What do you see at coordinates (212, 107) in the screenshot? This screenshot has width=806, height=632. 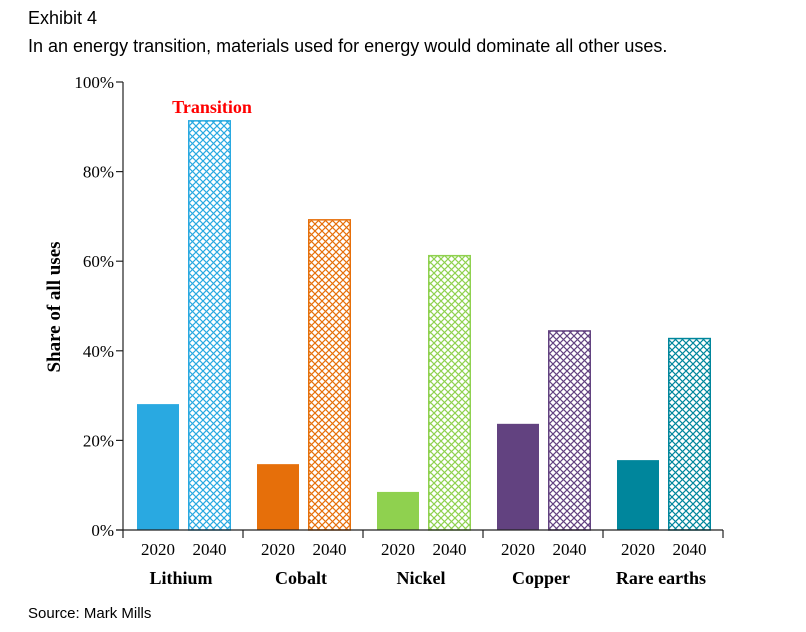 I see `transition-annotation: Transition` at bounding box center [212, 107].